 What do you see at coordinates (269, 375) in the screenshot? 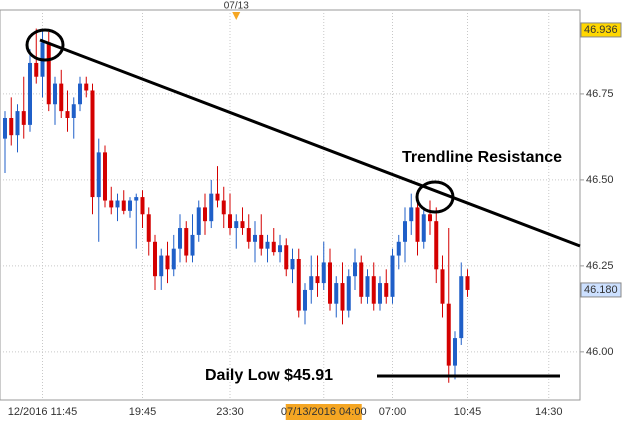
I see `daily-low-annotation: Daily Low $45.91` at bounding box center [269, 375].